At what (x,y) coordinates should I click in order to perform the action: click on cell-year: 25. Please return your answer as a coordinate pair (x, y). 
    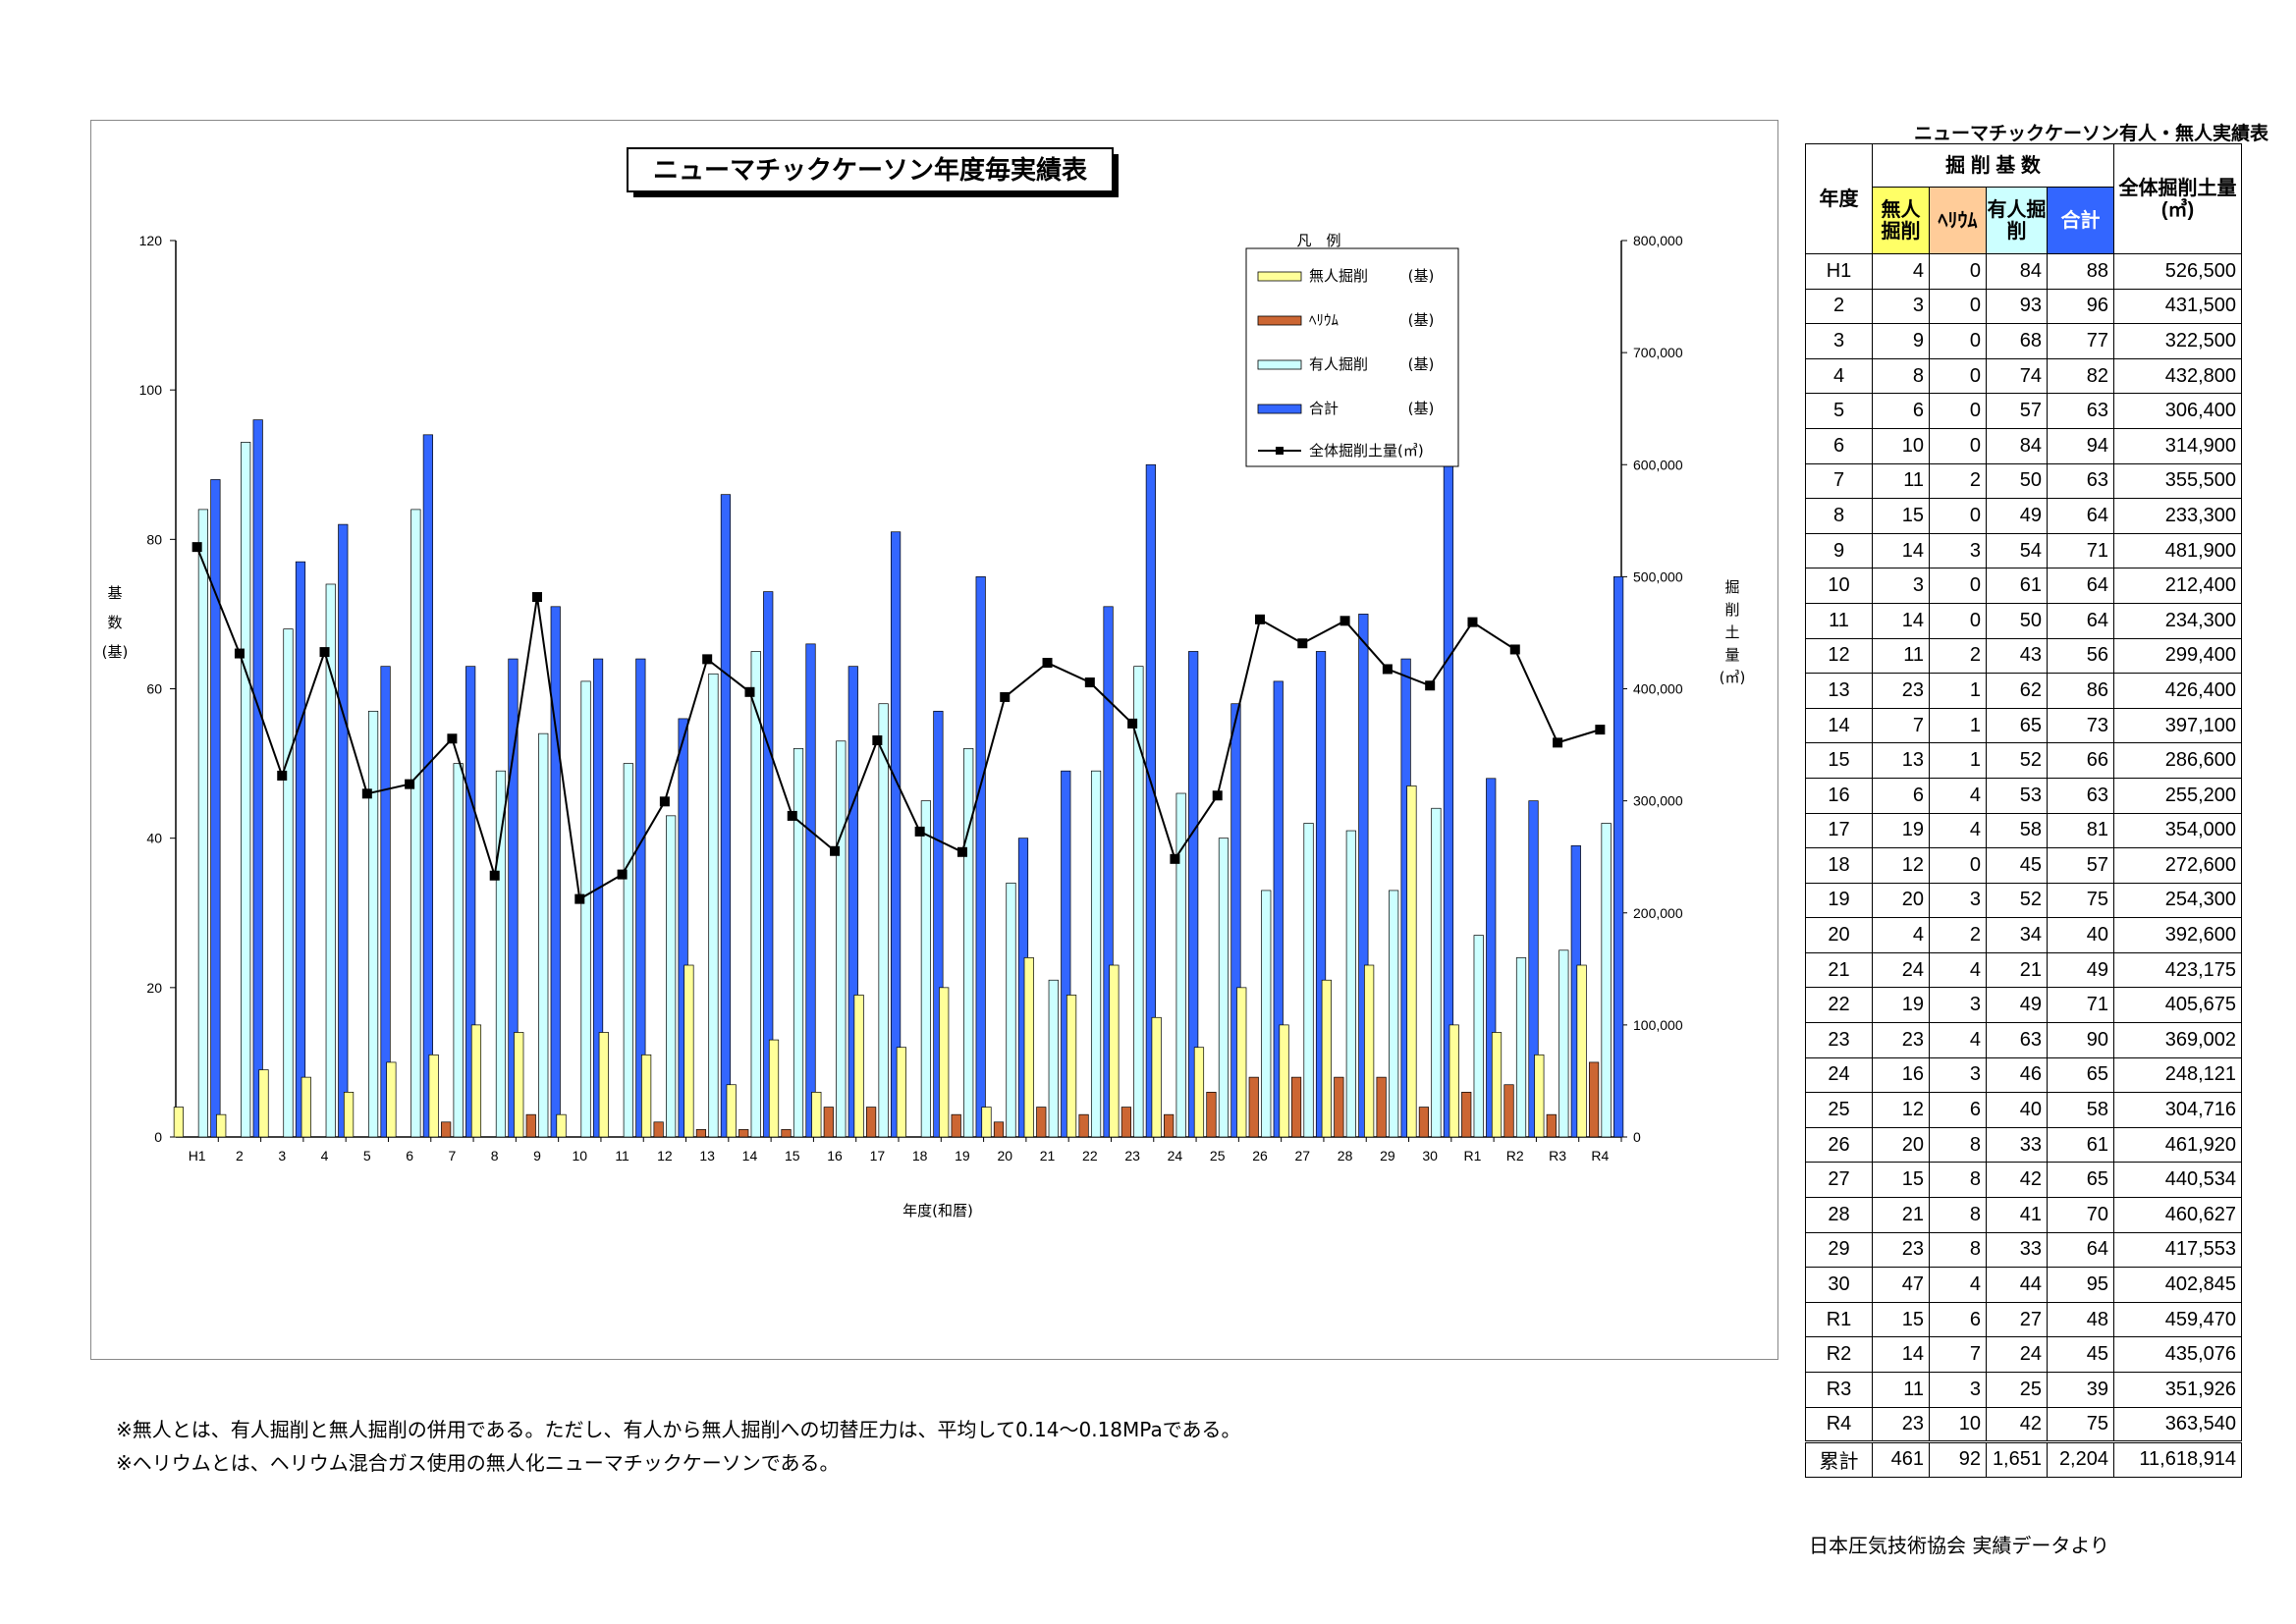
    Looking at the image, I should click on (1839, 1110).